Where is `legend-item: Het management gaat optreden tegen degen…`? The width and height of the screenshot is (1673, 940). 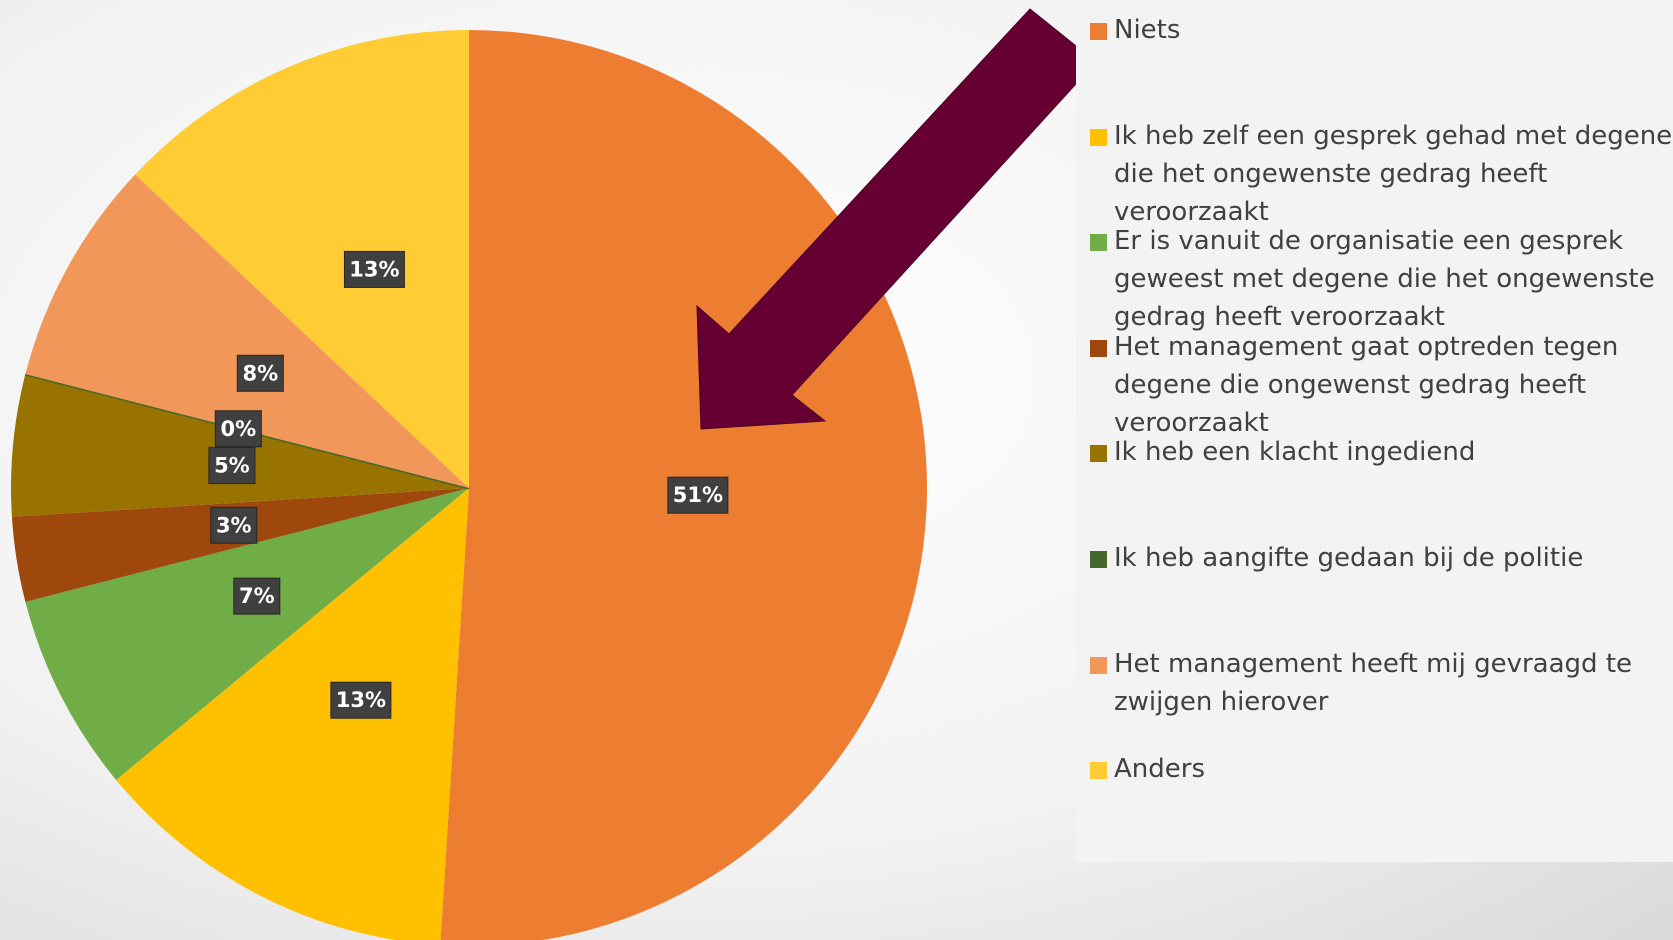
legend-item: Het management gaat optreden tegen degen… is located at coordinates (1381, 385).